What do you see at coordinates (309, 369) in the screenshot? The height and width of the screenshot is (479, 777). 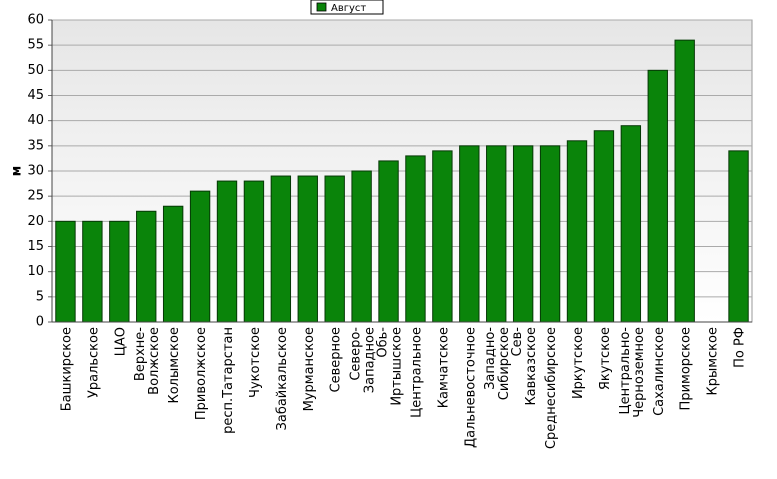 I see `x-tick-label: Мурманское` at bounding box center [309, 369].